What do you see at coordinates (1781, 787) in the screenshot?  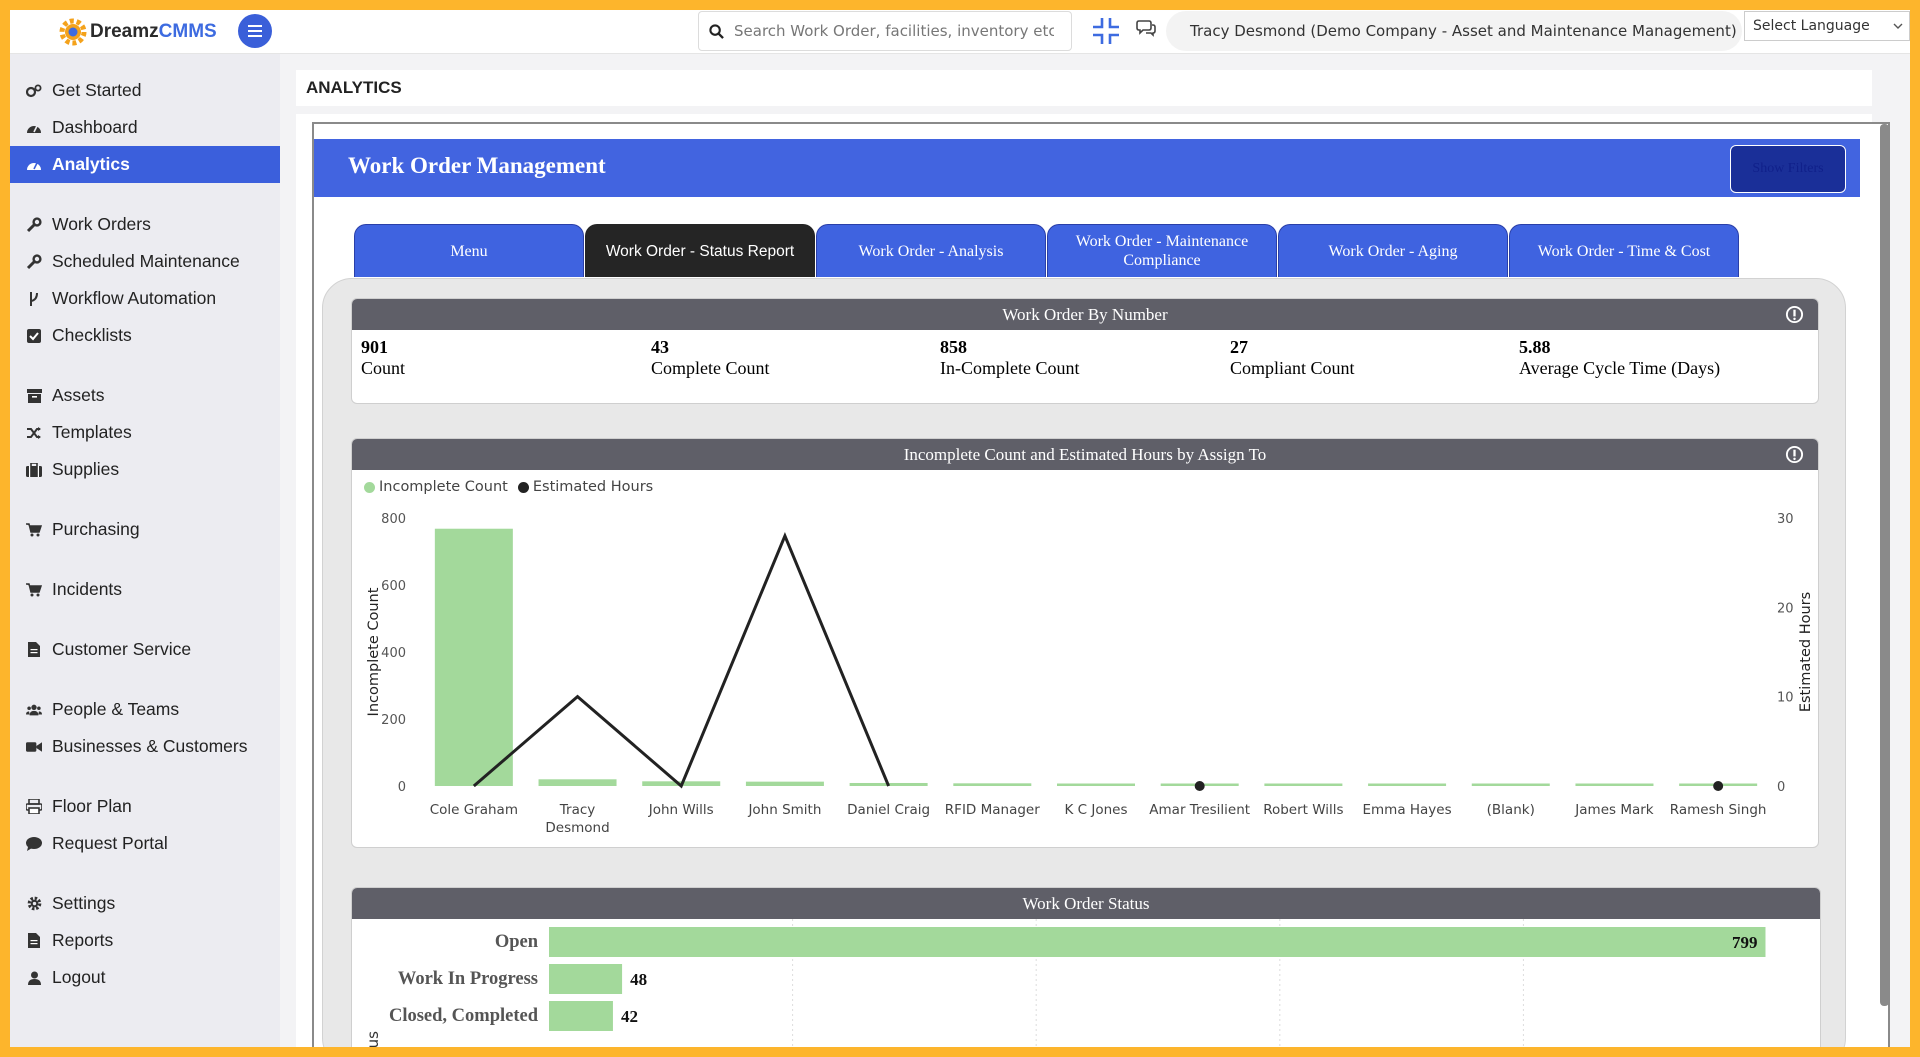 I see `y2-tick-label: 0` at bounding box center [1781, 787].